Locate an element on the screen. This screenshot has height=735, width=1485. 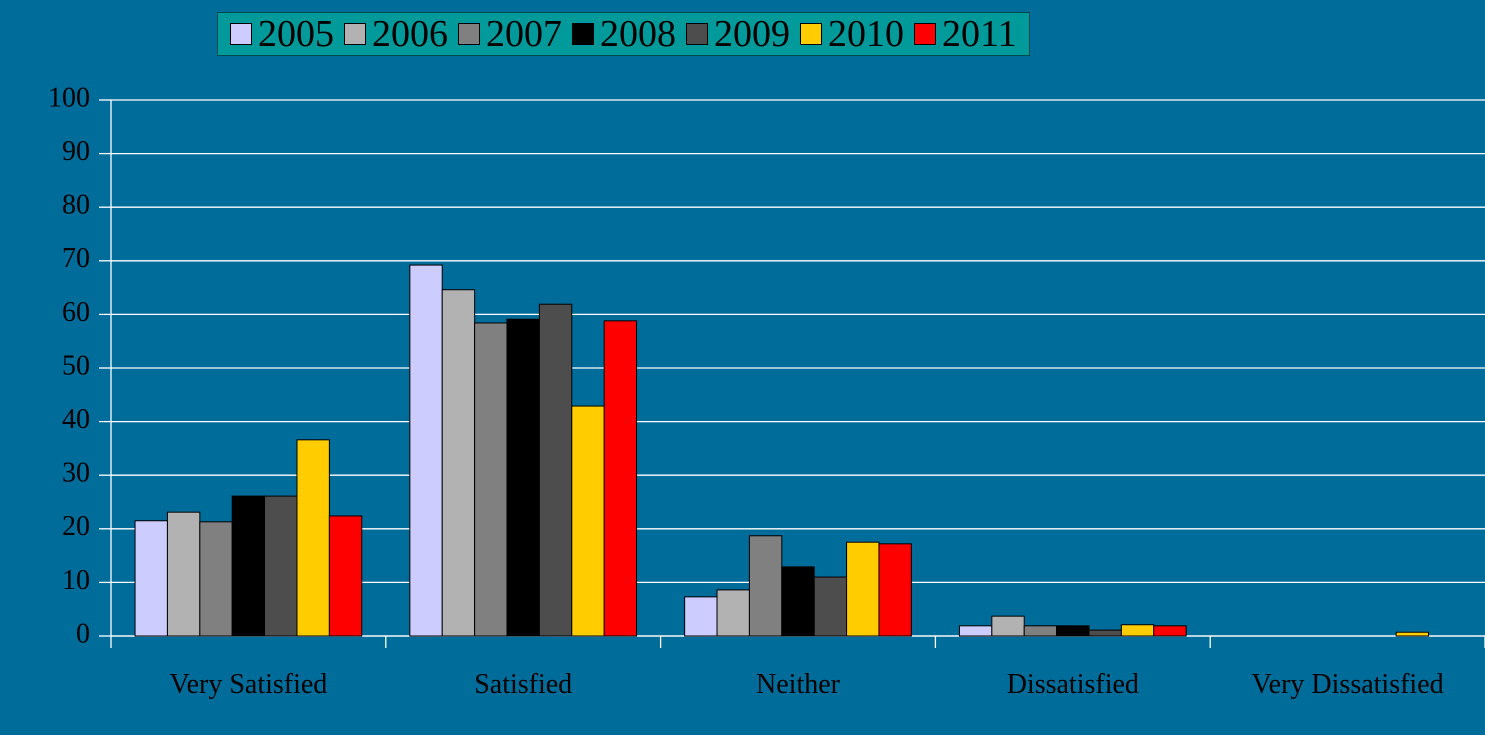
y-tick-label: 80 is located at coordinates (76, 205).